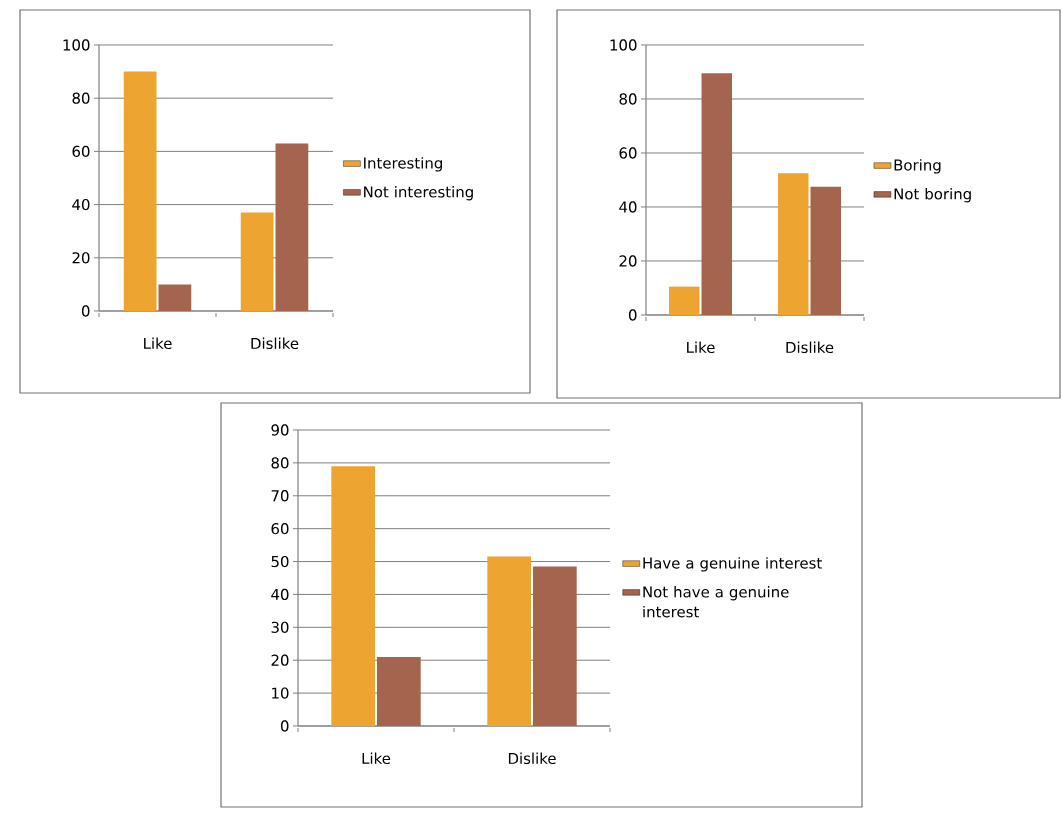 The image size is (1062, 825). Describe the element at coordinates (280, 561) in the screenshot. I see `y-tick-label: 50` at that location.